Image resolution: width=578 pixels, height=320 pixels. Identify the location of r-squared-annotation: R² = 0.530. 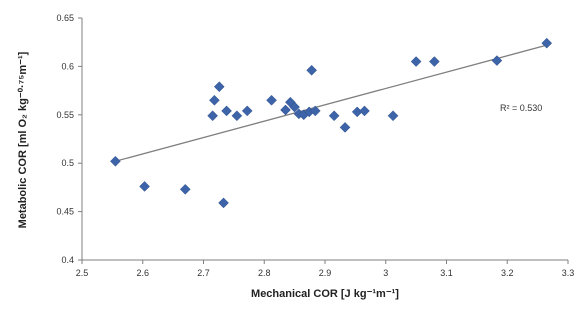
(521, 108).